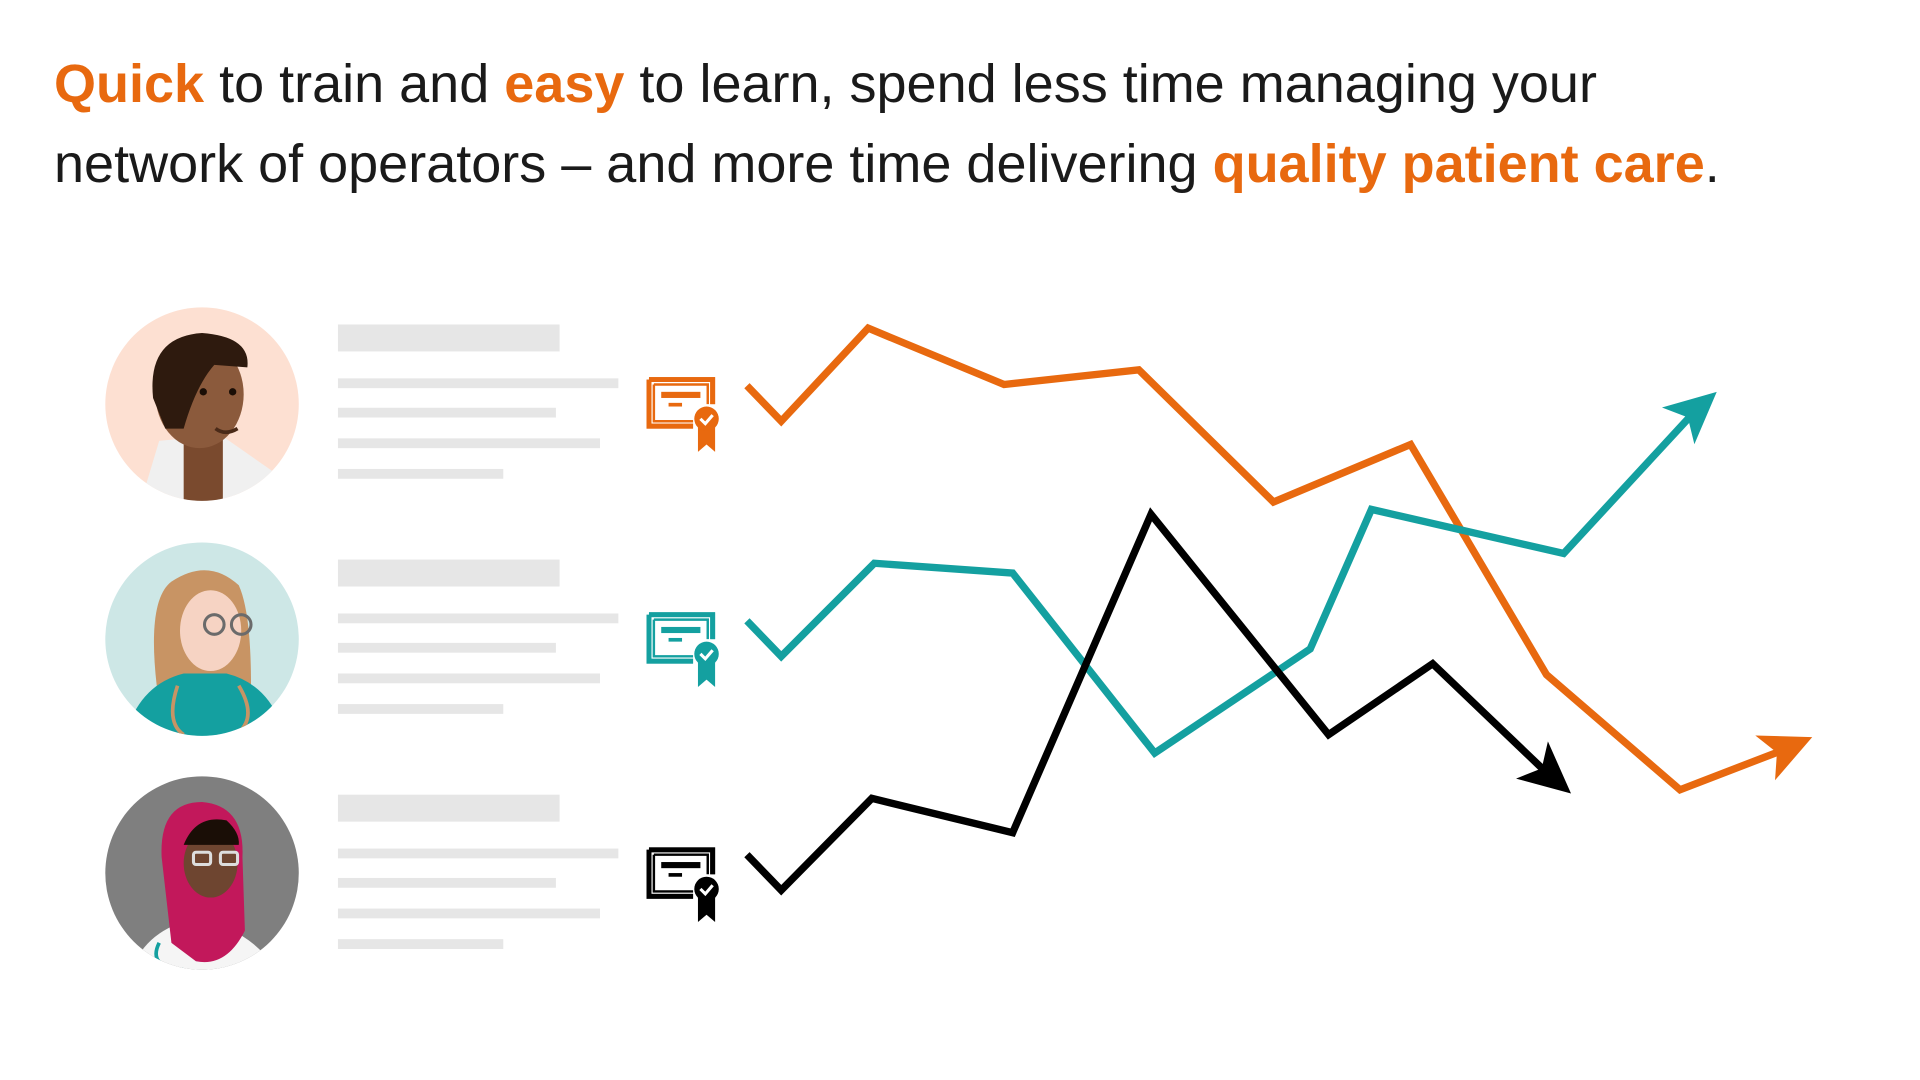  Describe the element at coordinates (202, 873) in the screenshot. I see `hijab-doctor-avatar` at that location.